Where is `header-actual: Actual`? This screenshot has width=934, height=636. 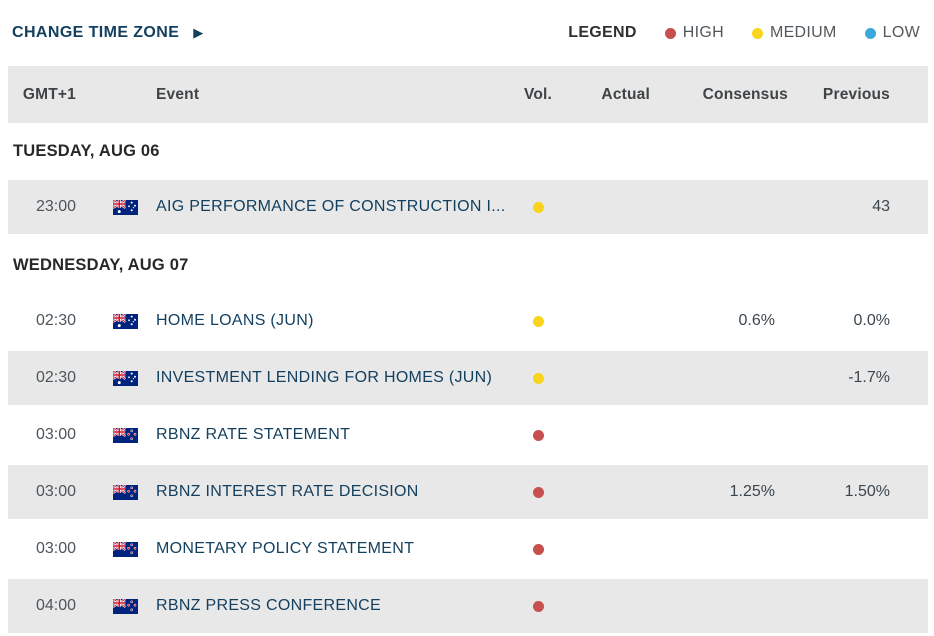
header-actual: Actual is located at coordinates (625, 94).